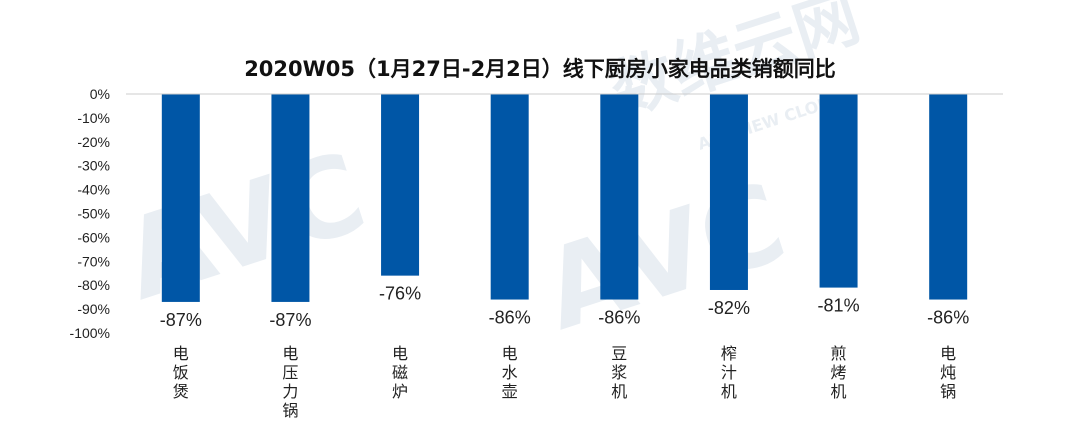 The height and width of the screenshot is (433, 1080). What do you see at coordinates (839, 372) in the screenshot?
I see `category-label: 煎烤机` at bounding box center [839, 372].